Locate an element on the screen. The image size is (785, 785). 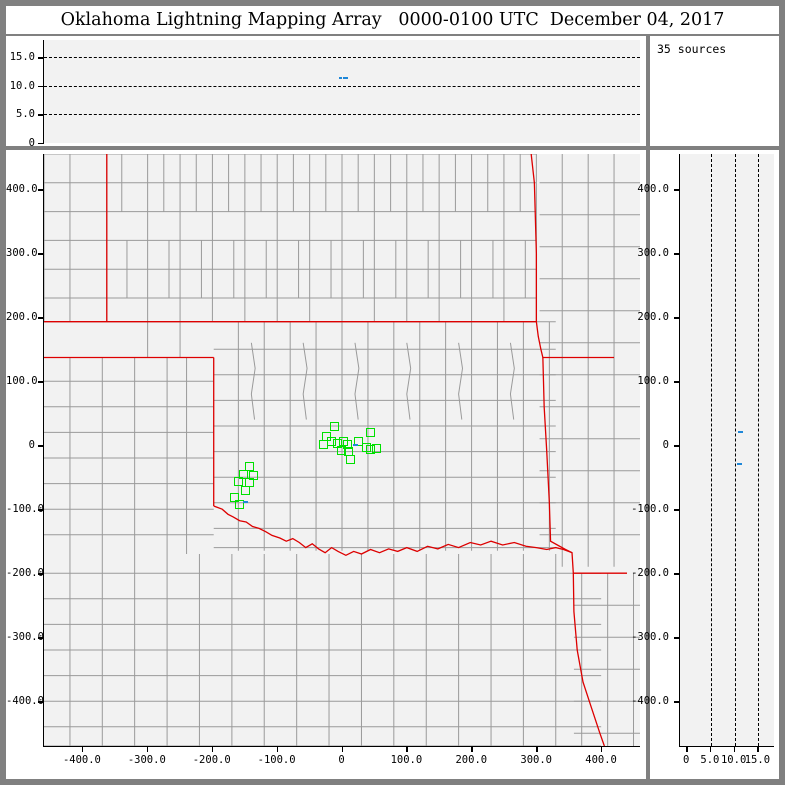
gridline-y-15.0 is located at coordinates (342, 58).